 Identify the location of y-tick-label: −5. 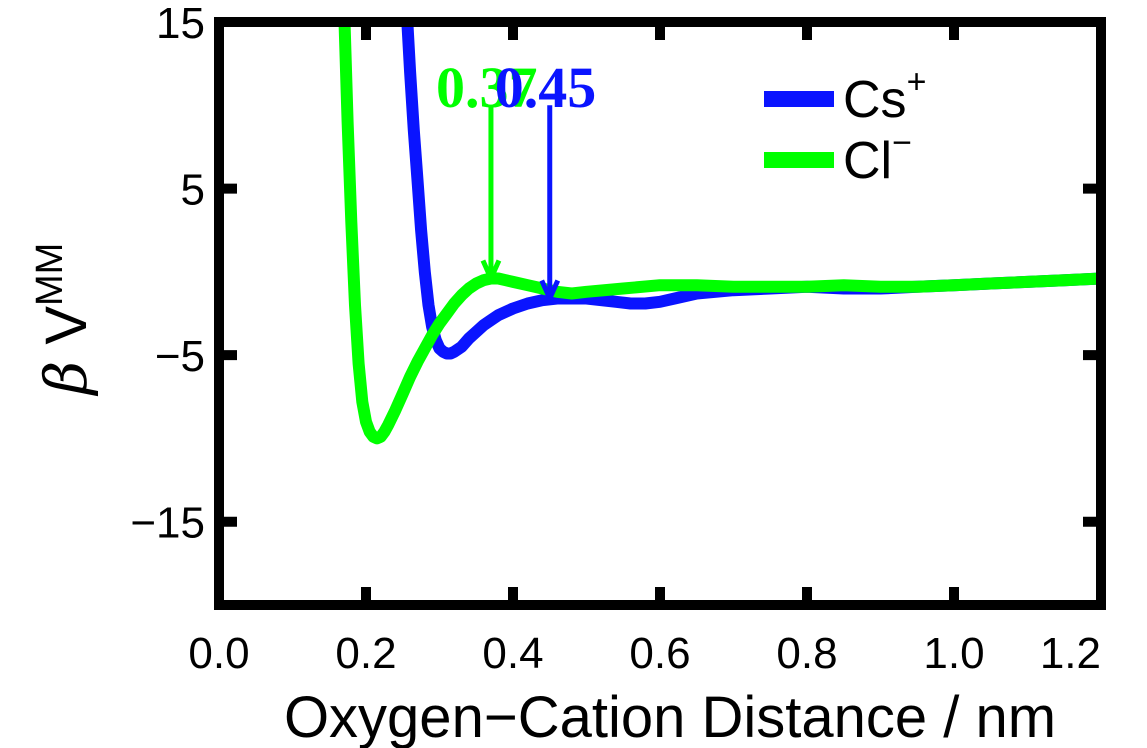
(180, 356).